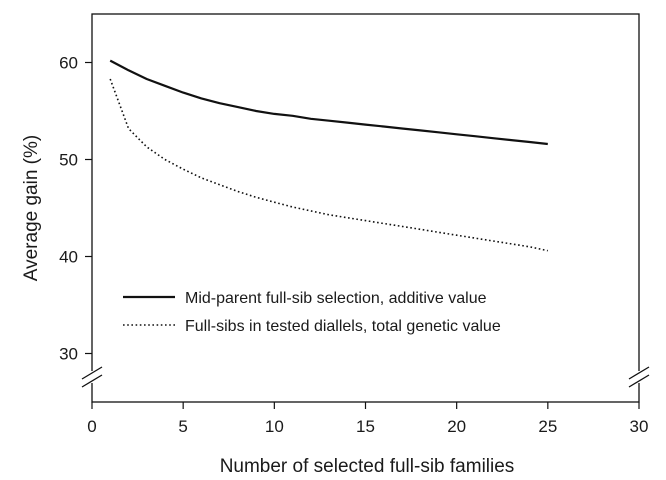  What do you see at coordinates (367, 466) in the screenshot?
I see `x-axis-label: Number of selected full-sib families` at bounding box center [367, 466].